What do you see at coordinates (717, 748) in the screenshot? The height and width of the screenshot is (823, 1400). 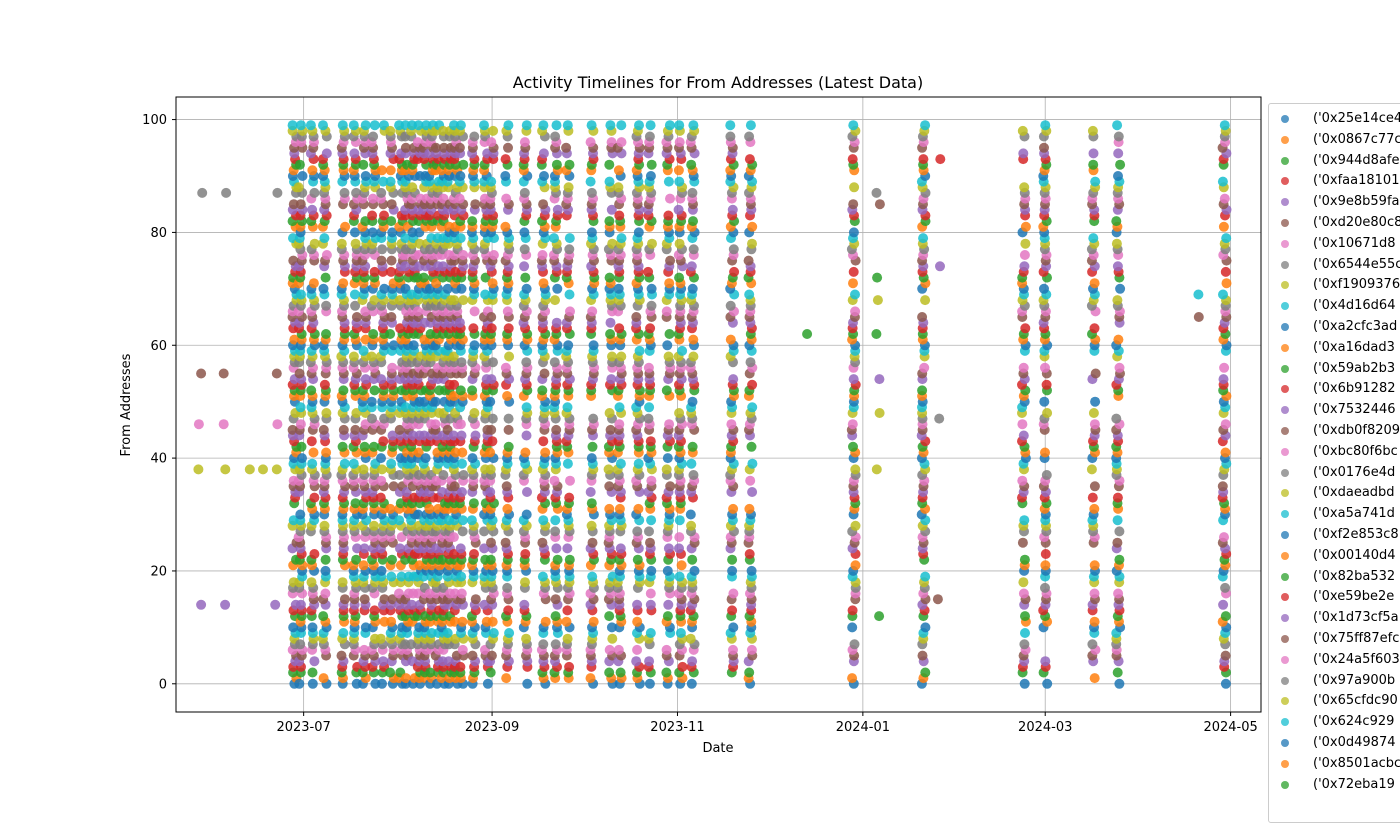 I see `x-axis-label: Date` at bounding box center [717, 748].